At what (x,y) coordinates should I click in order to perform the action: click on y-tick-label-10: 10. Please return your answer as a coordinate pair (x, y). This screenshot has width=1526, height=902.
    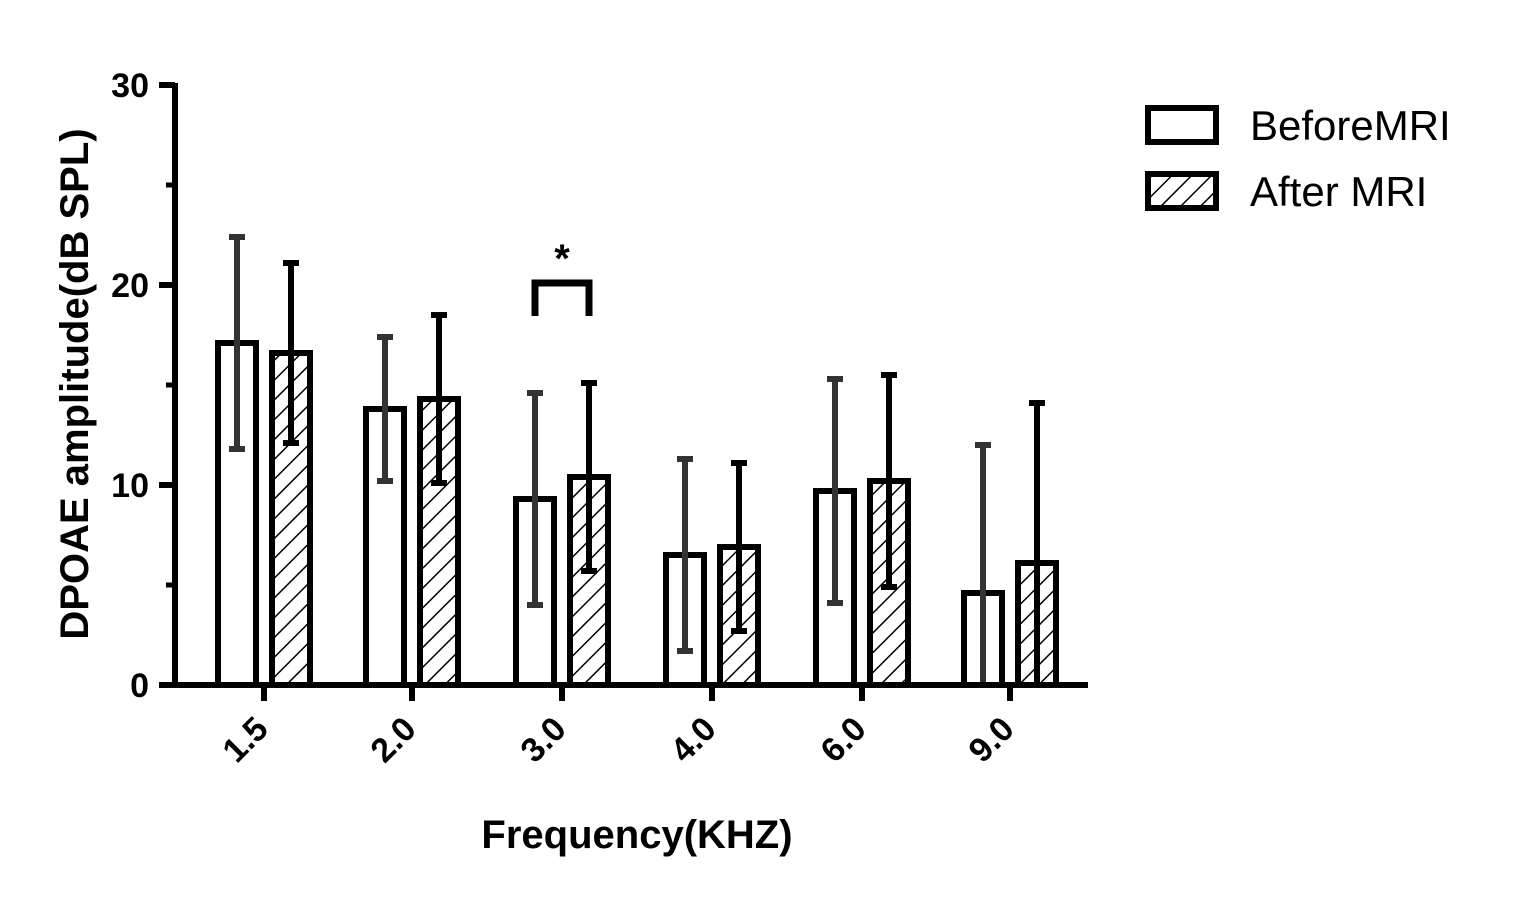
    Looking at the image, I should click on (130, 486).